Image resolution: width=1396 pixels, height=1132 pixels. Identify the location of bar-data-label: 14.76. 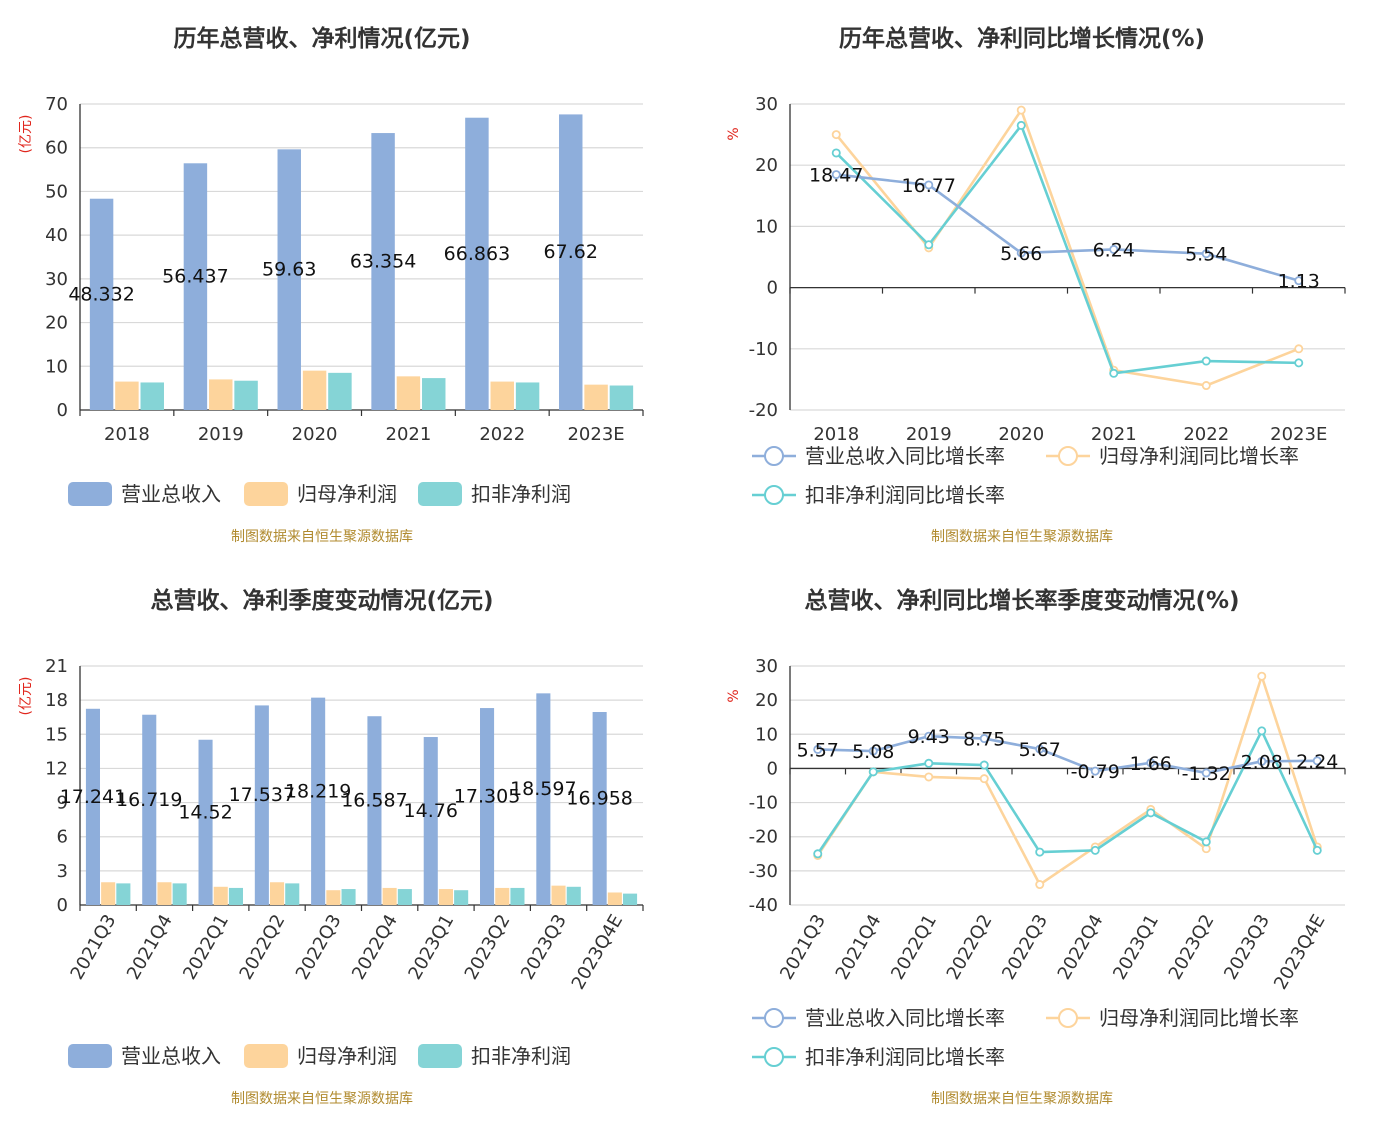
(431, 811).